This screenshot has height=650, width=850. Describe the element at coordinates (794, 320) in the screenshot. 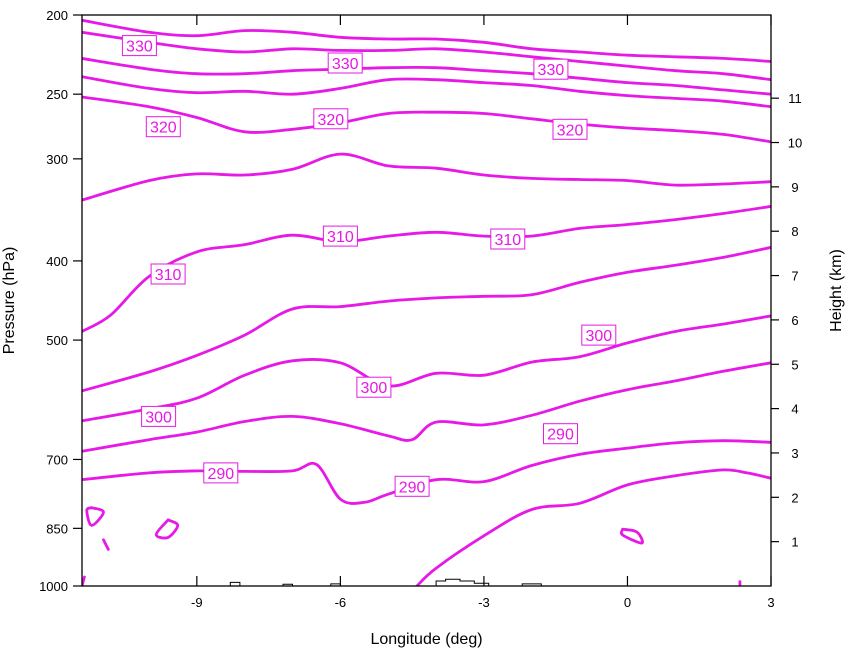

I see `height-tick-label: 6` at that location.